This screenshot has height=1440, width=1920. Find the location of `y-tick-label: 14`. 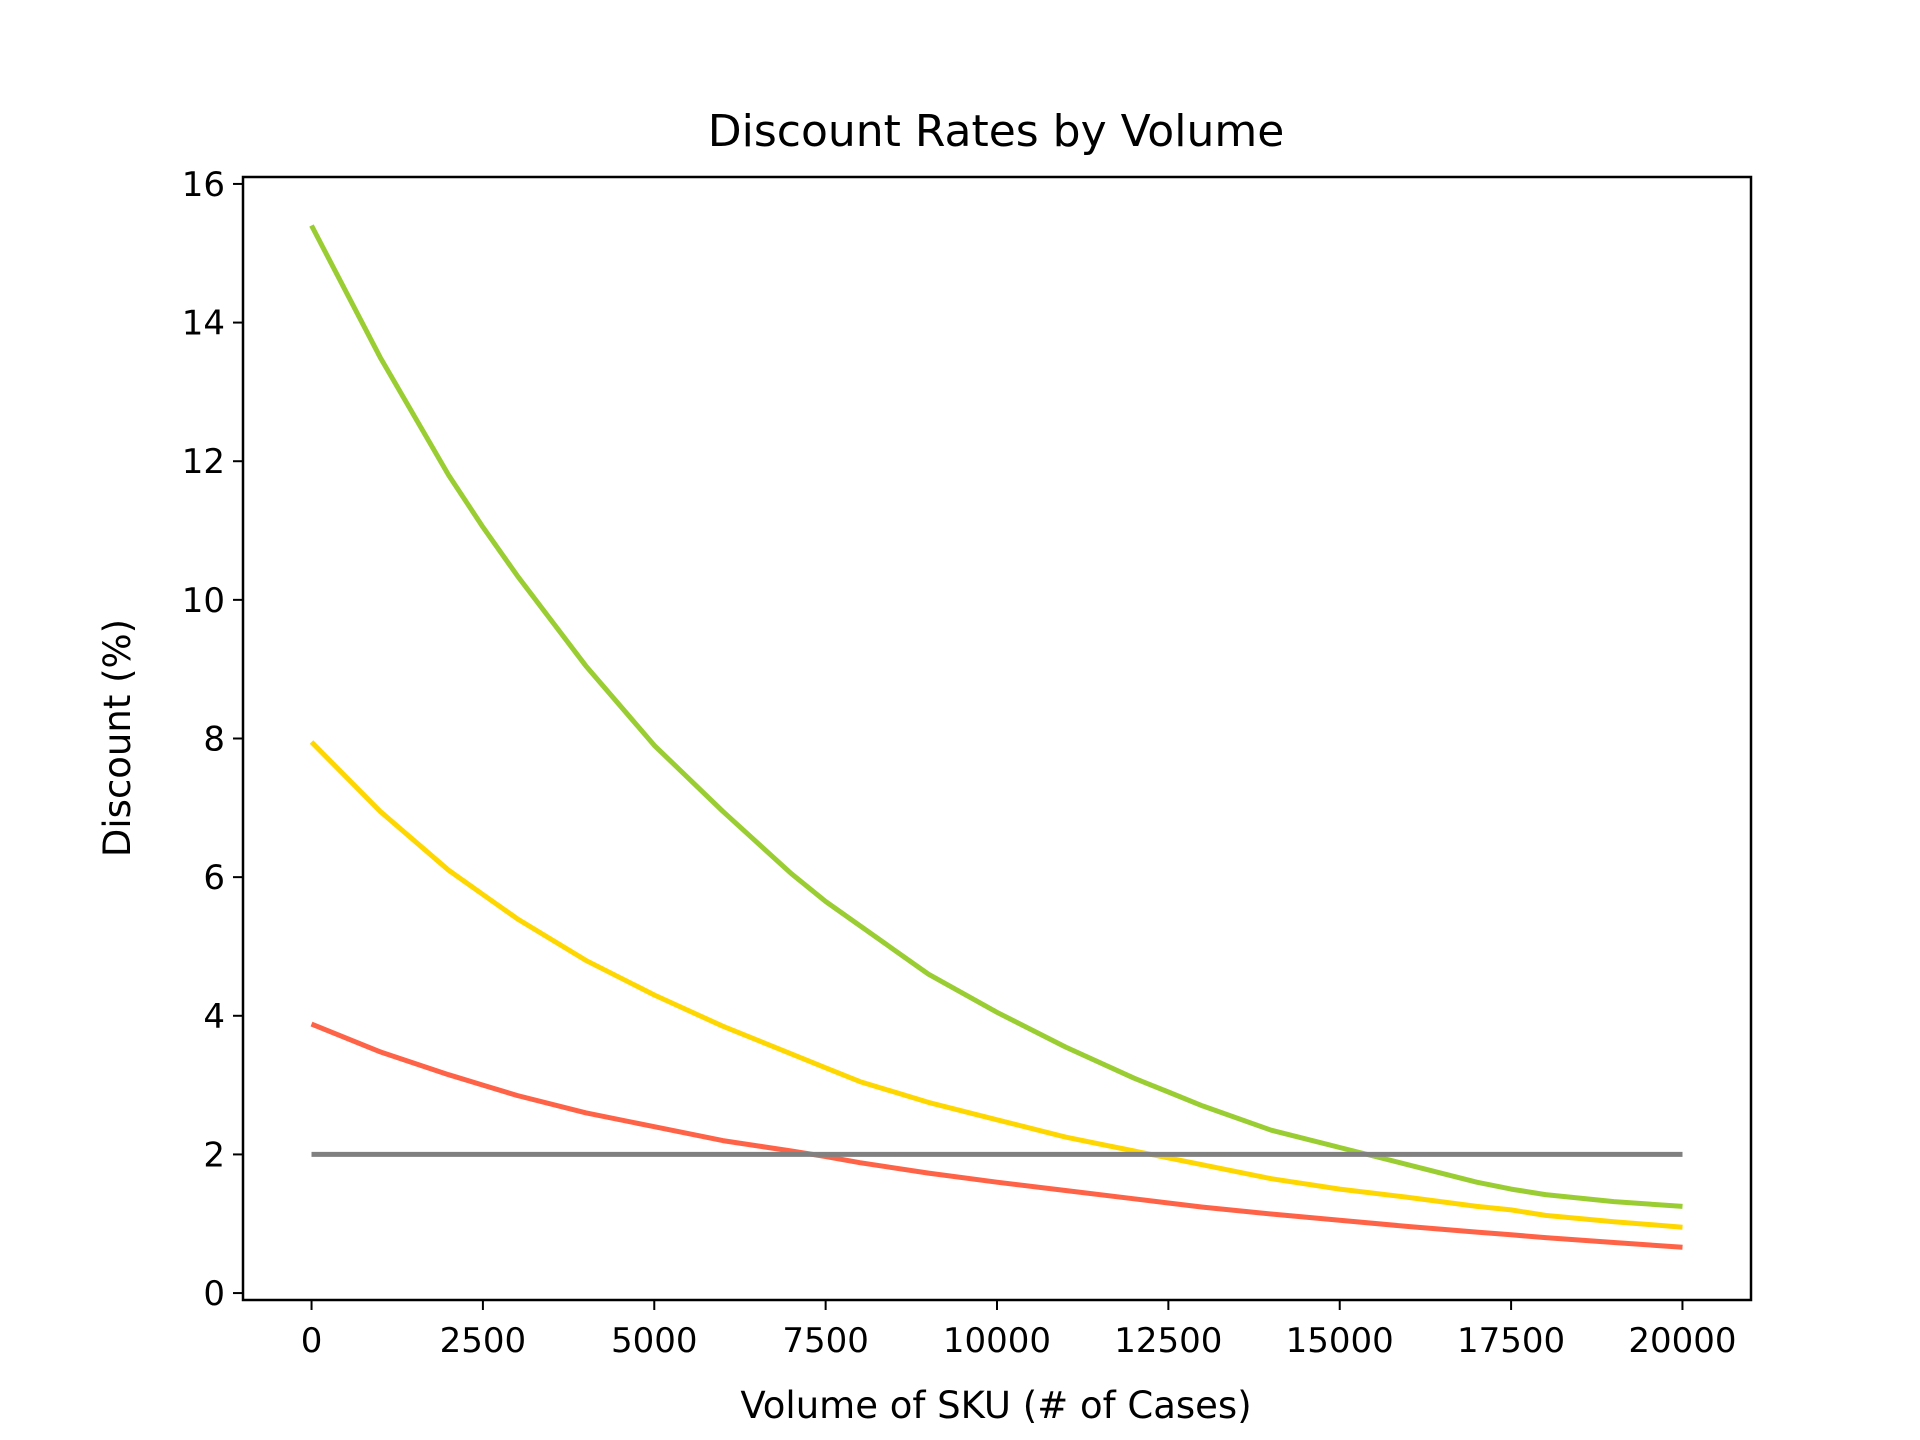

y-tick-label: 14 is located at coordinates (203, 324).